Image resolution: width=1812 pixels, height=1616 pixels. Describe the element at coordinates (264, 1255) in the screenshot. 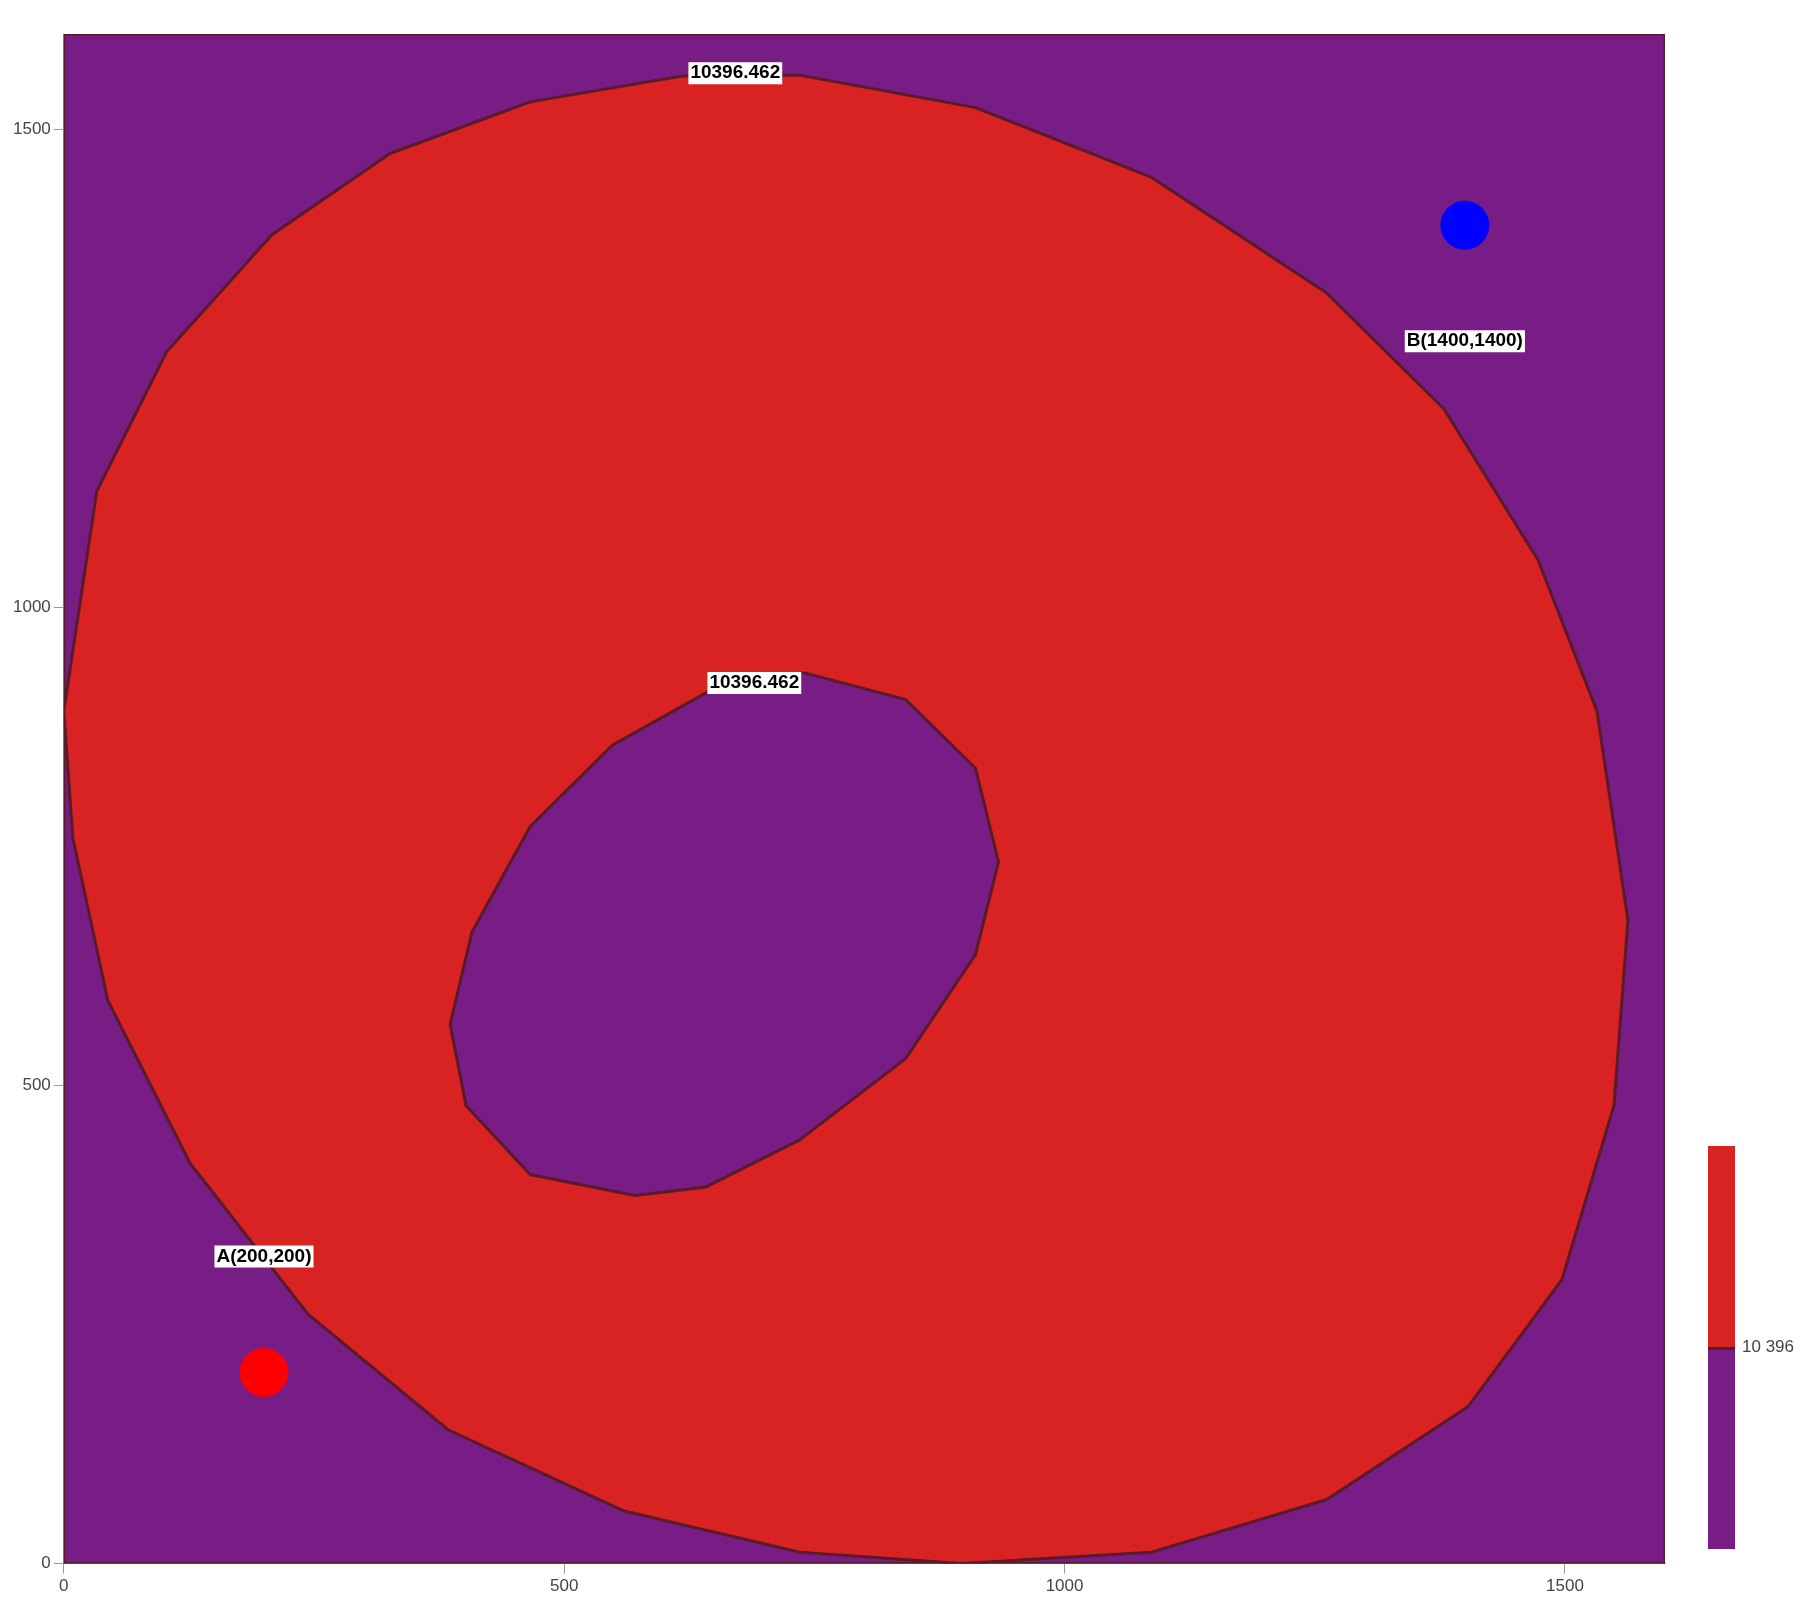

I see `annotation: A(200,200)` at that location.